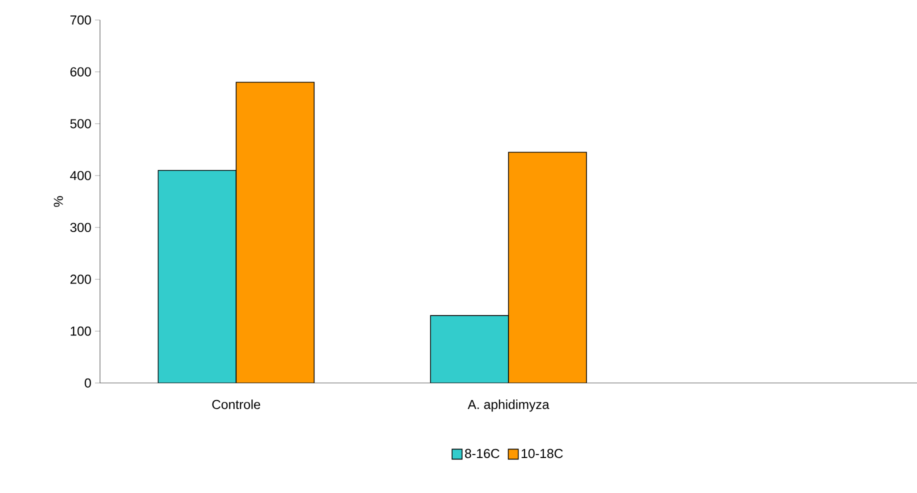 The height and width of the screenshot is (493, 917). What do you see at coordinates (509, 406) in the screenshot?
I see `x-tick-label: A. aphidimyza` at bounding box center [509, 406].